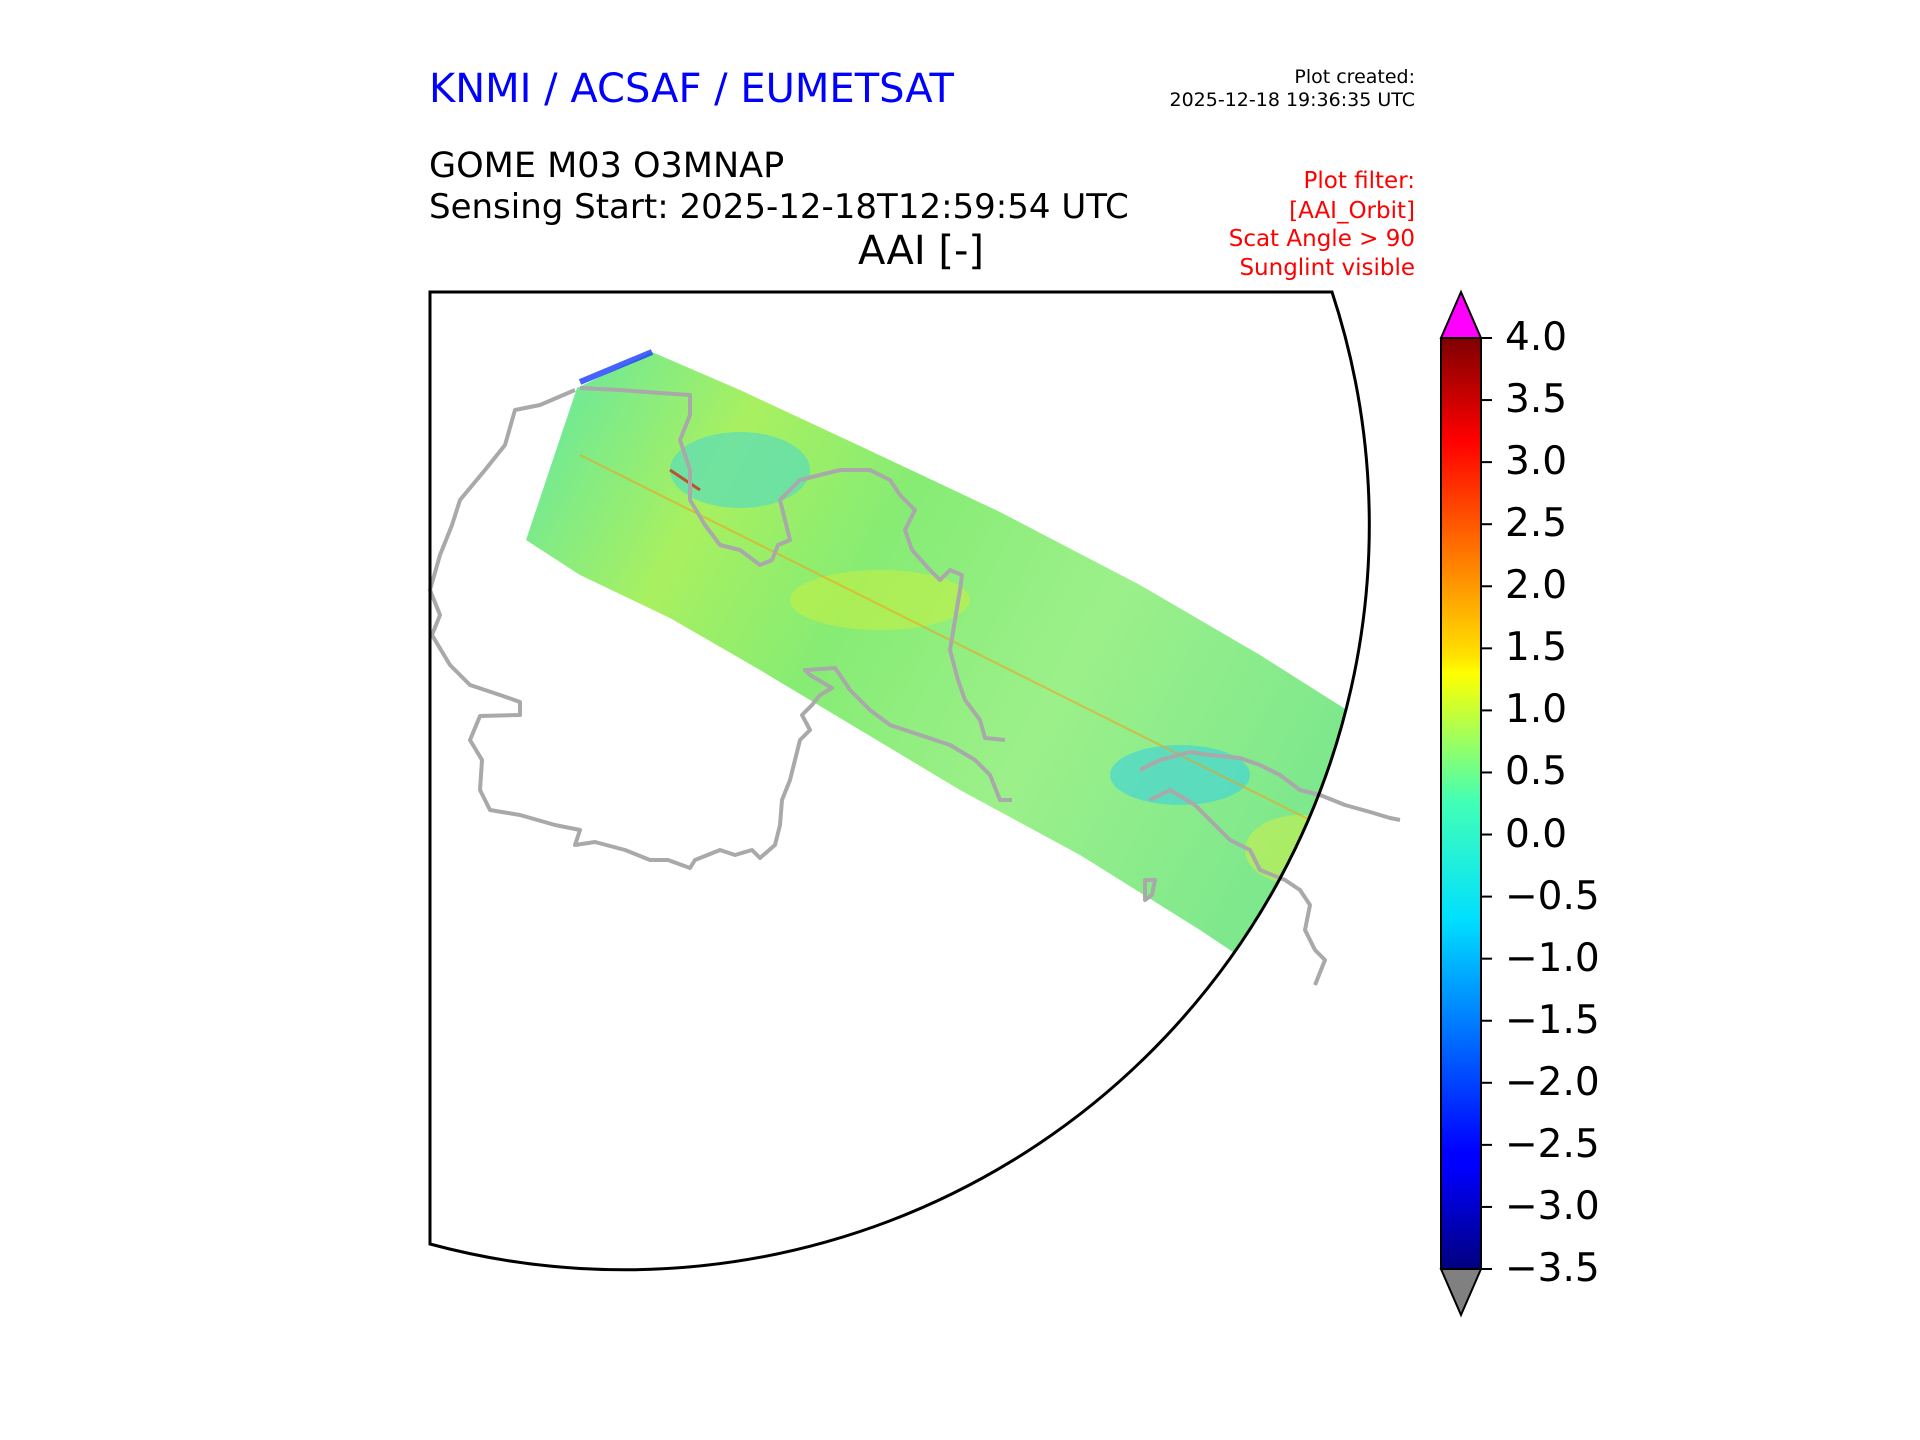 The height and width of the screenshot is (1440, 1920). I want to click on colorbar-tick-label: 4.0, so click(1536, 337).